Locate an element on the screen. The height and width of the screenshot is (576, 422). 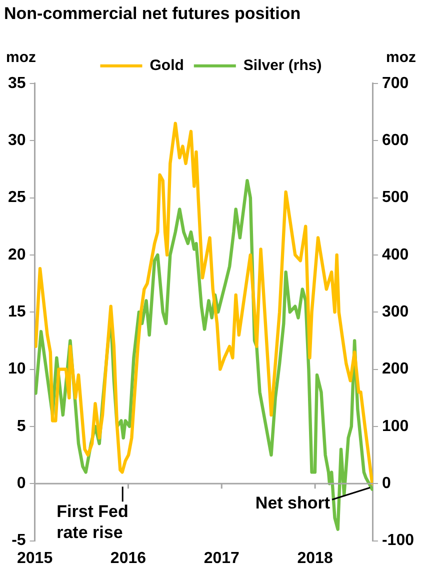
y-tick-label: 15 is located at coordinates (17, 312).